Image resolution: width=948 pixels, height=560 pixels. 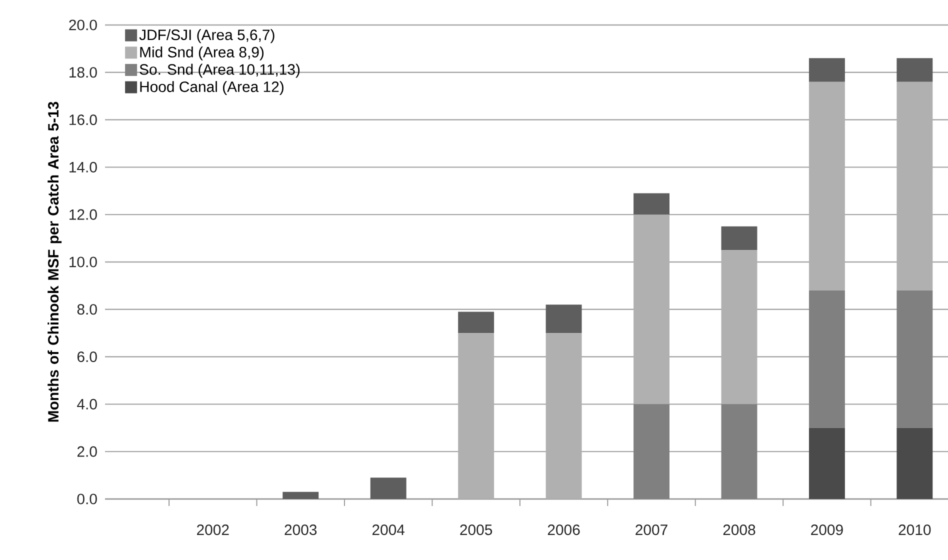 What do you see at coordinates (87, 451) in the screenshot?
I see `y-tick-label: 2.0` at bounding box center [87, 451].